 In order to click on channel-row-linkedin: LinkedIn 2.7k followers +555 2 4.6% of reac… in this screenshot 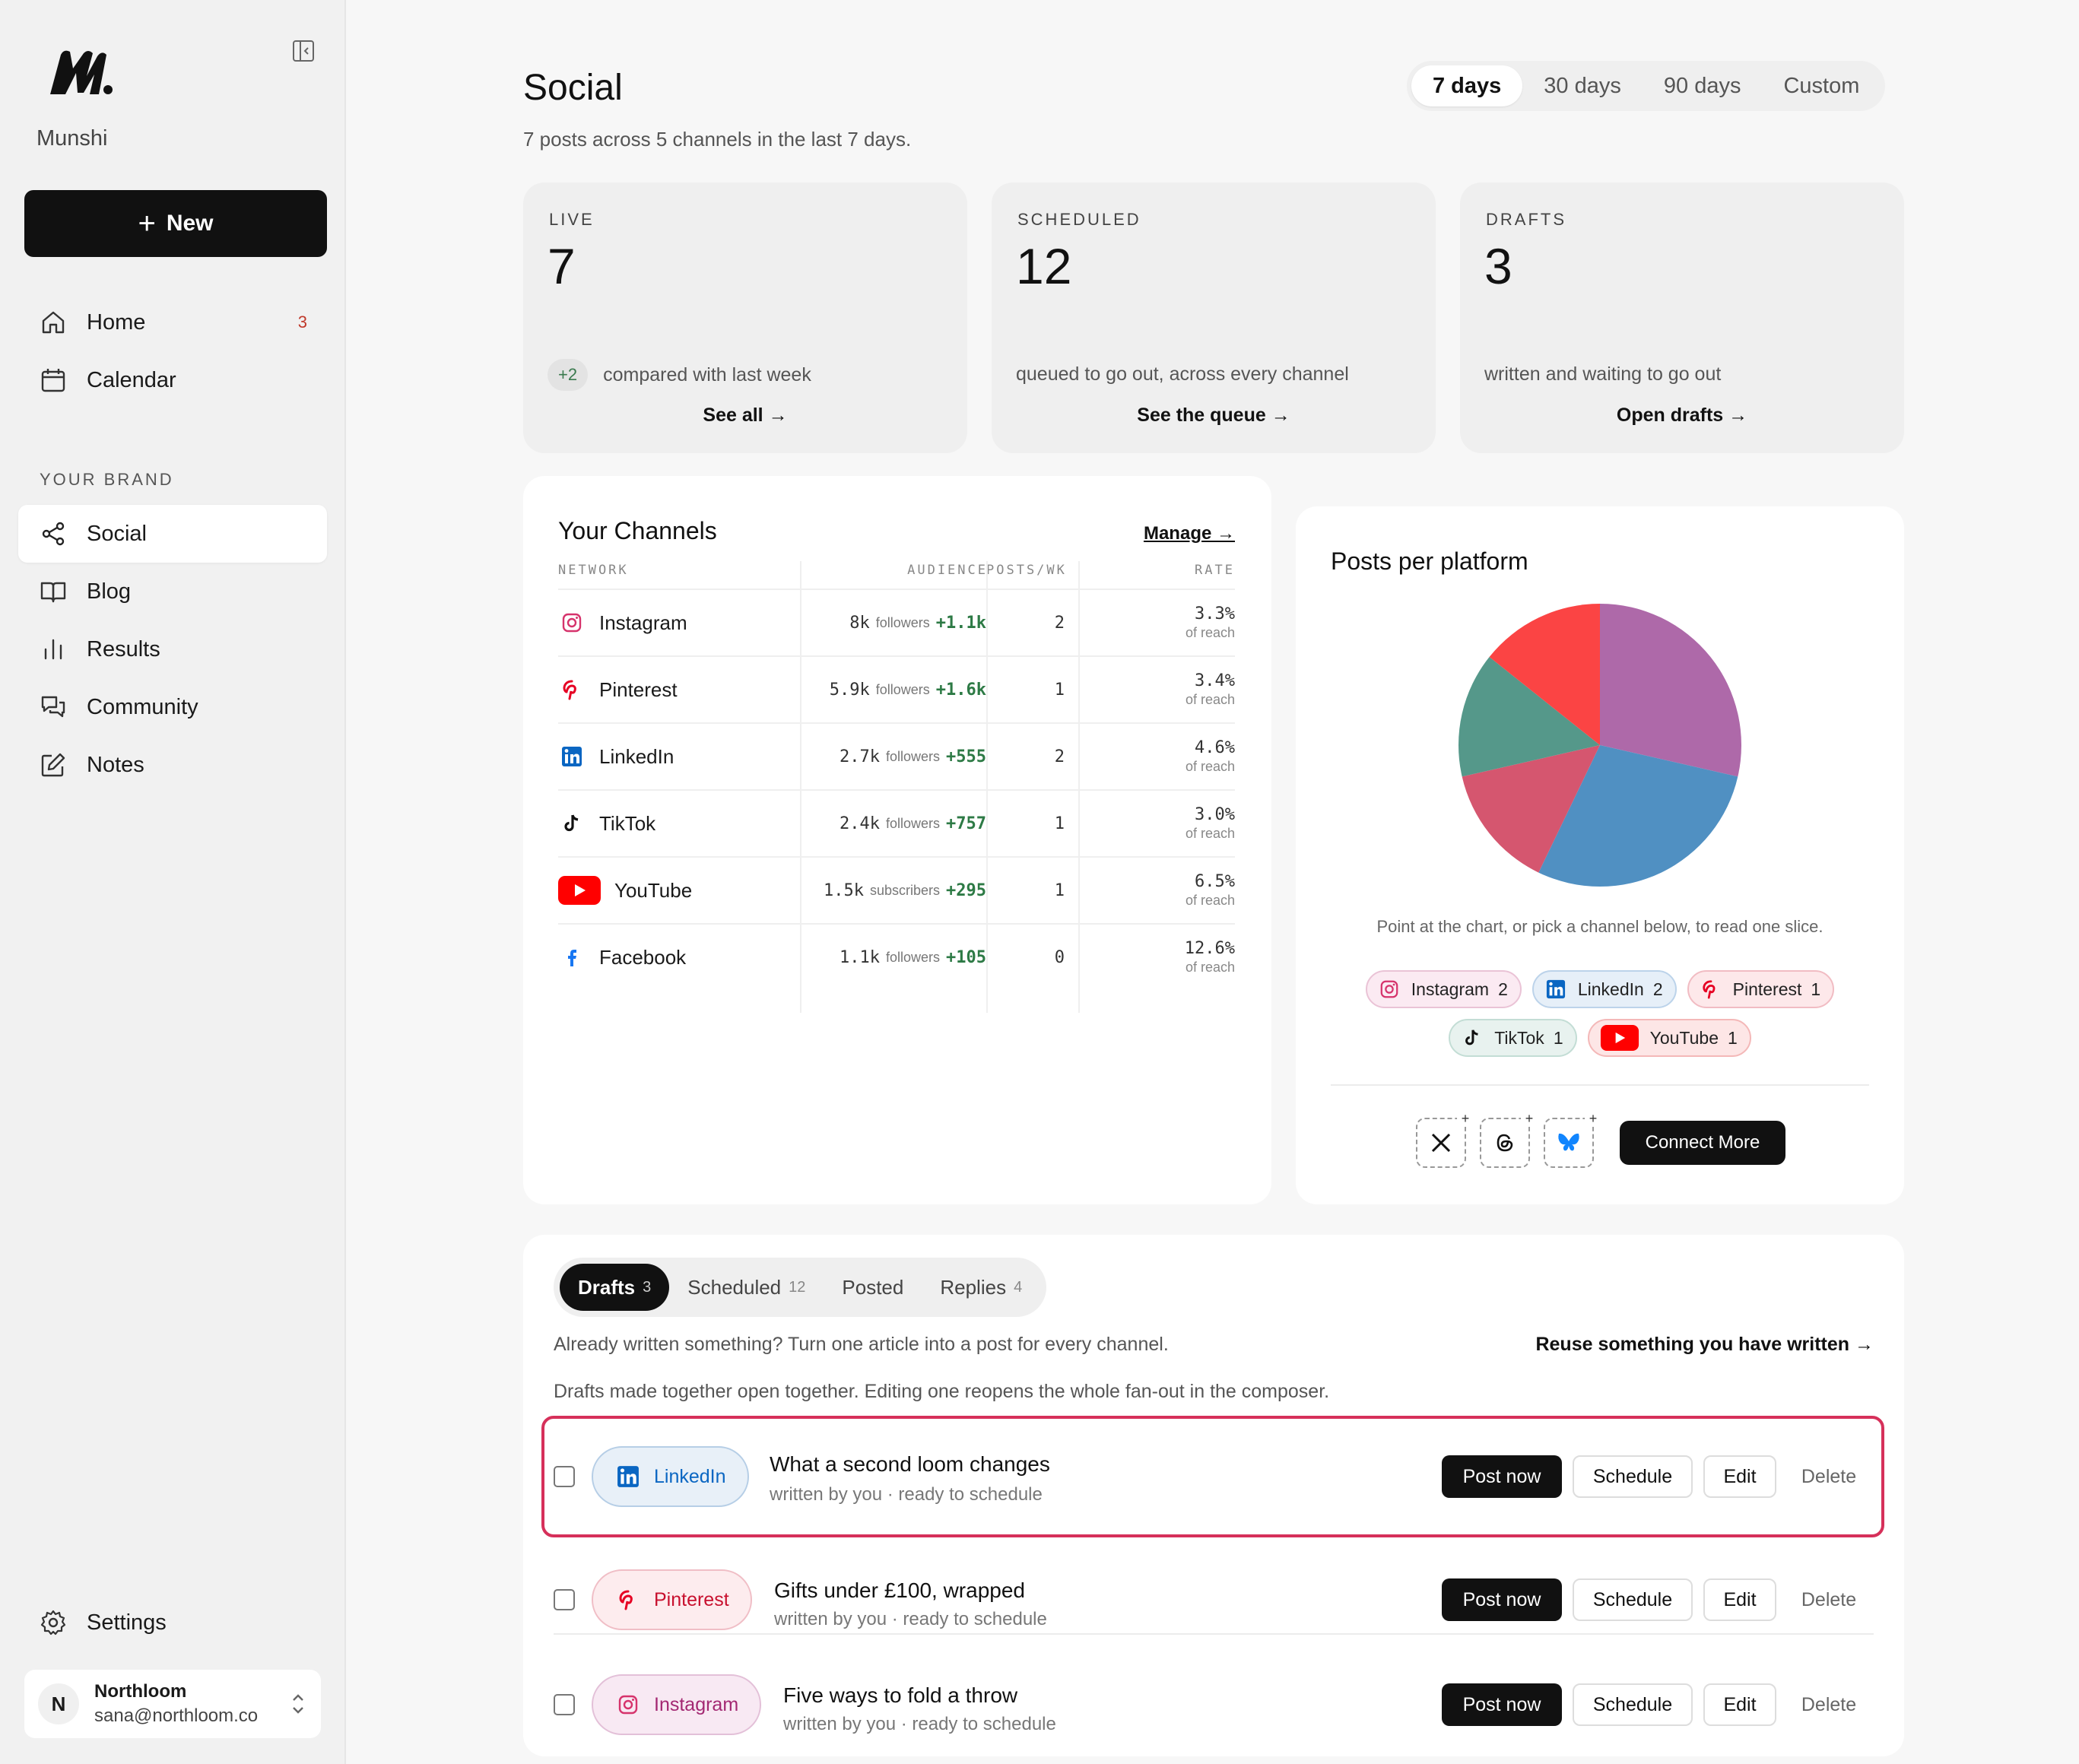, I will do `click(896, 756)`.